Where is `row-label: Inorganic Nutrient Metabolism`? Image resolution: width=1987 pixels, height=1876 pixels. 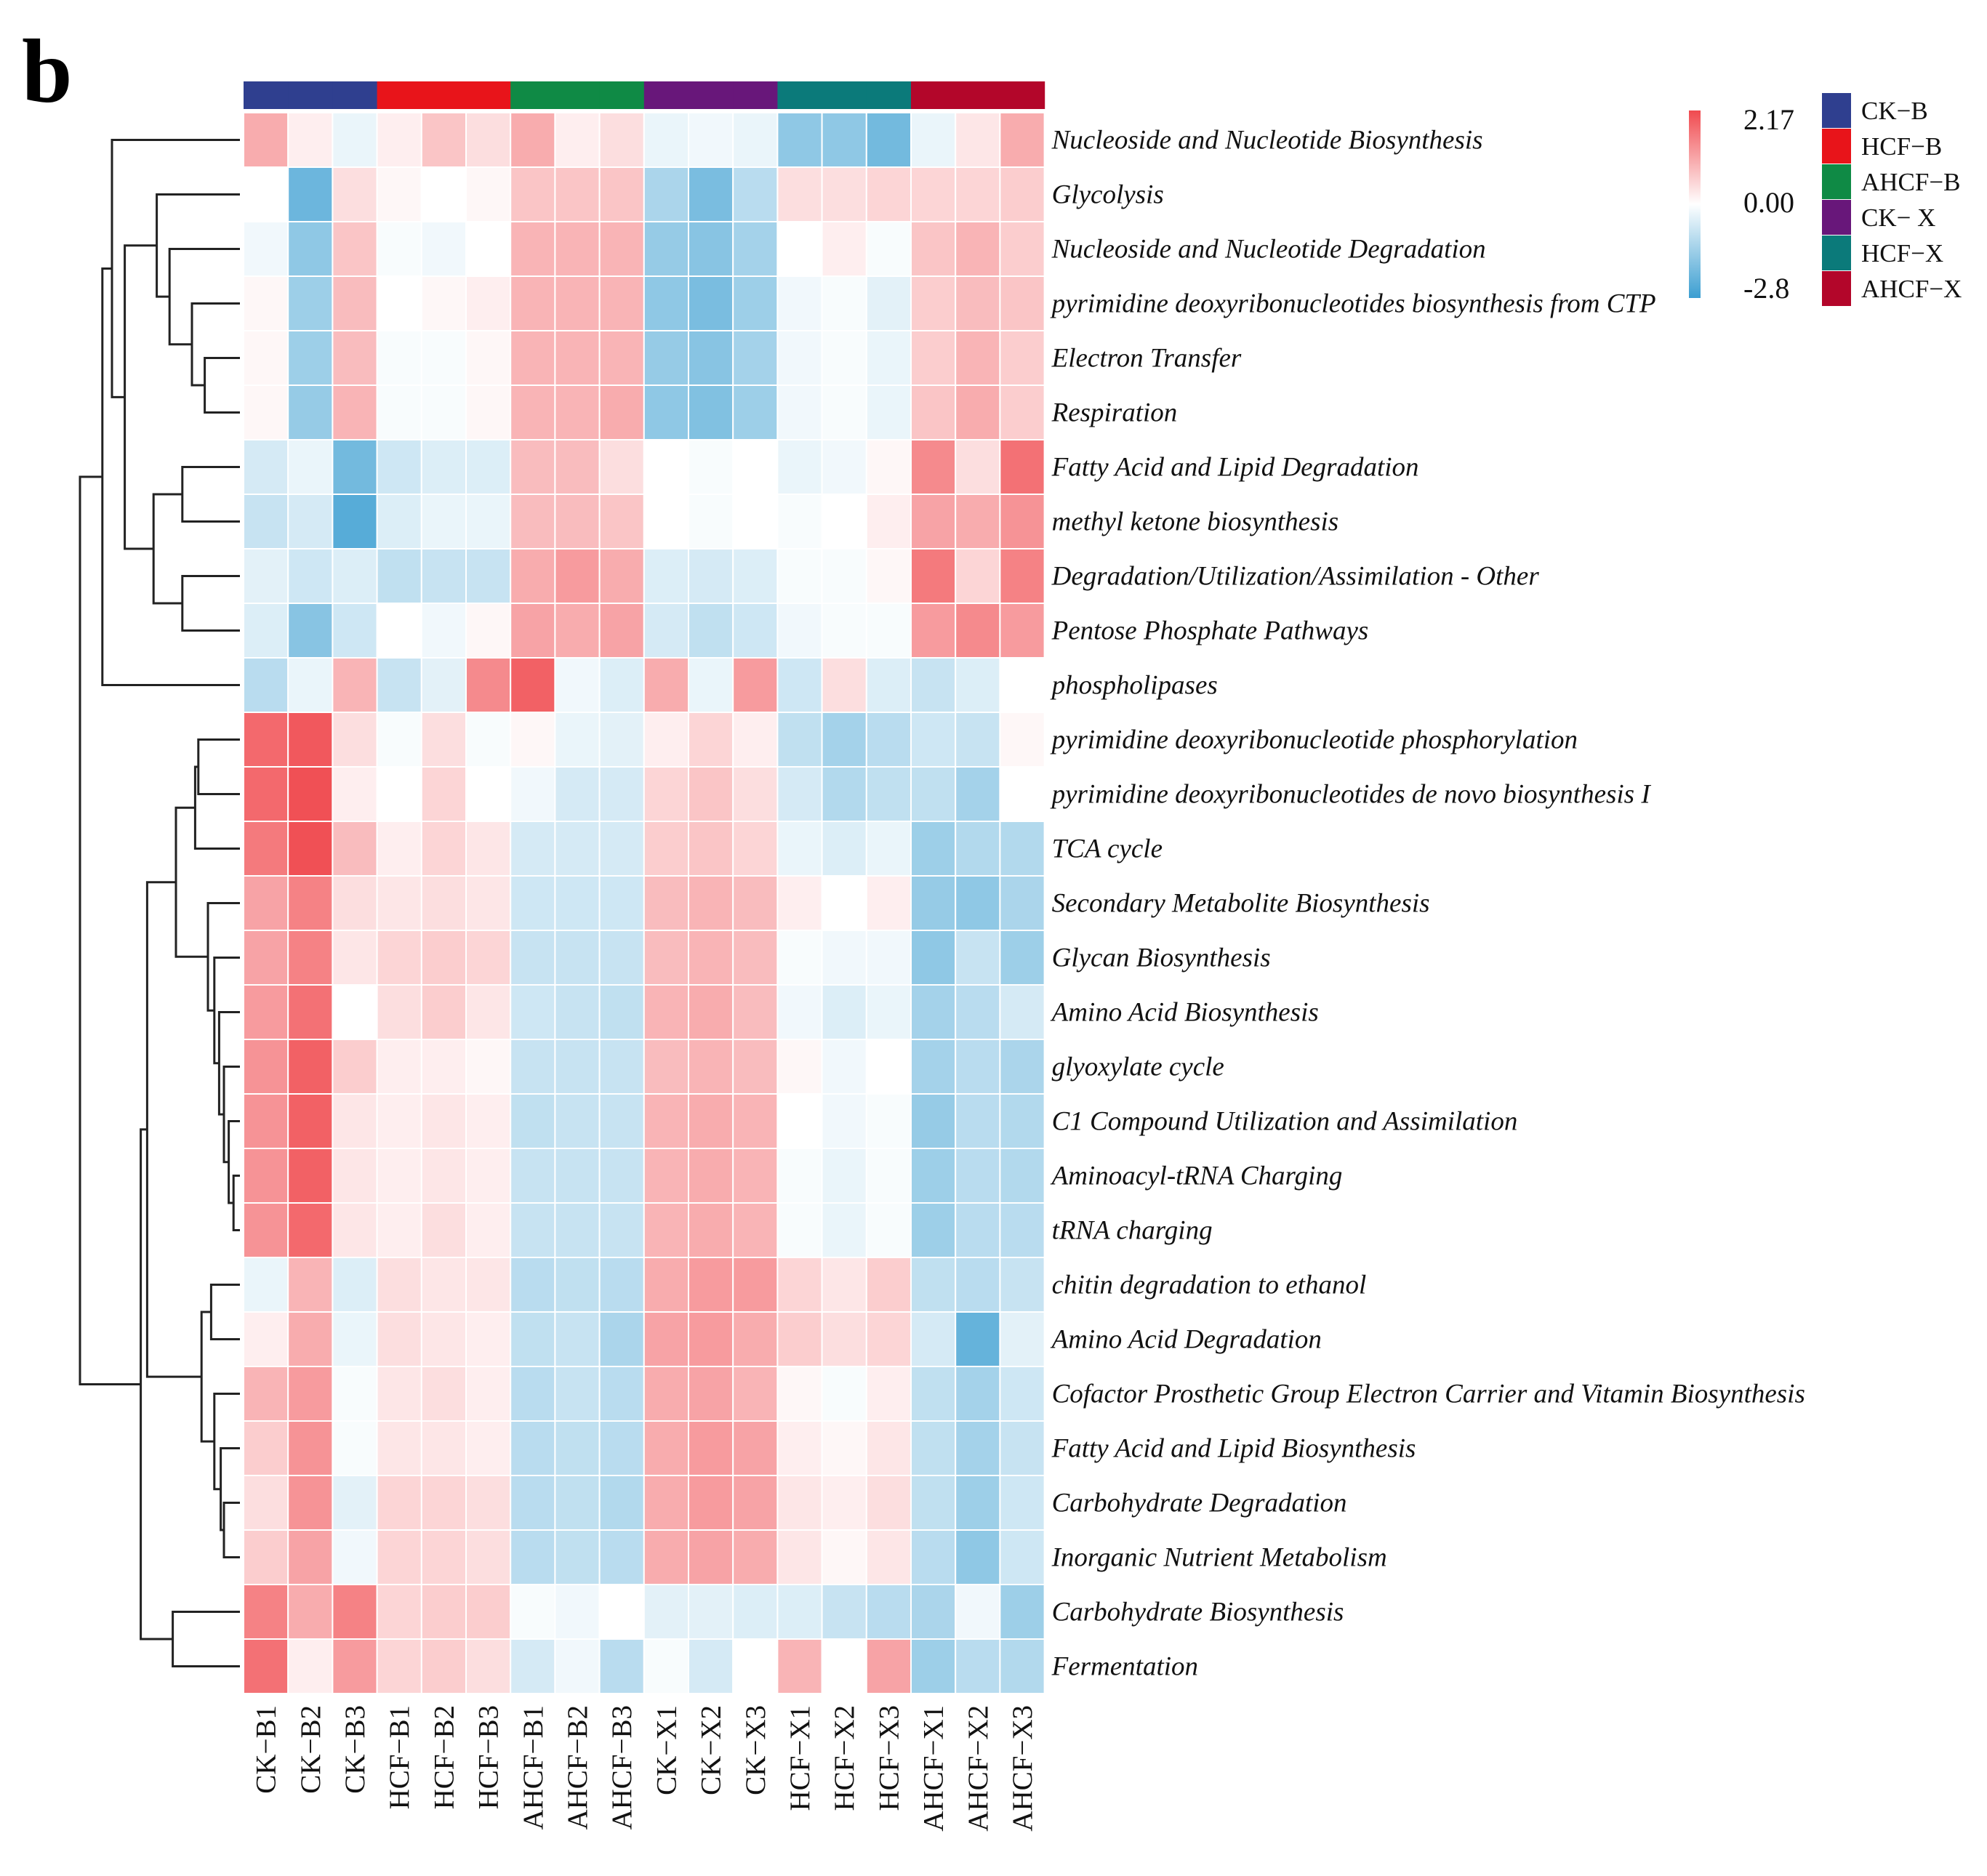 row-label: Inorganic Nutrient Metabolism is located at coordinates (1219, 1558).